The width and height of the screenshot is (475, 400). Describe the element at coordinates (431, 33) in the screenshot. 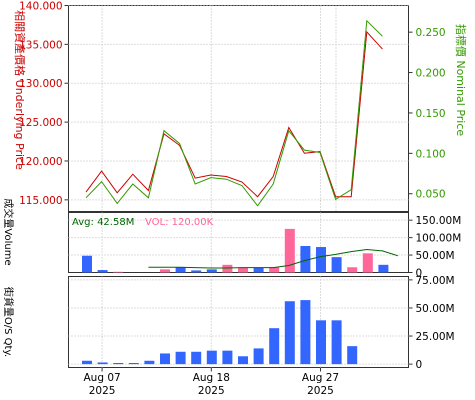

I see `y-right-tick-label: 0.250` at that location.